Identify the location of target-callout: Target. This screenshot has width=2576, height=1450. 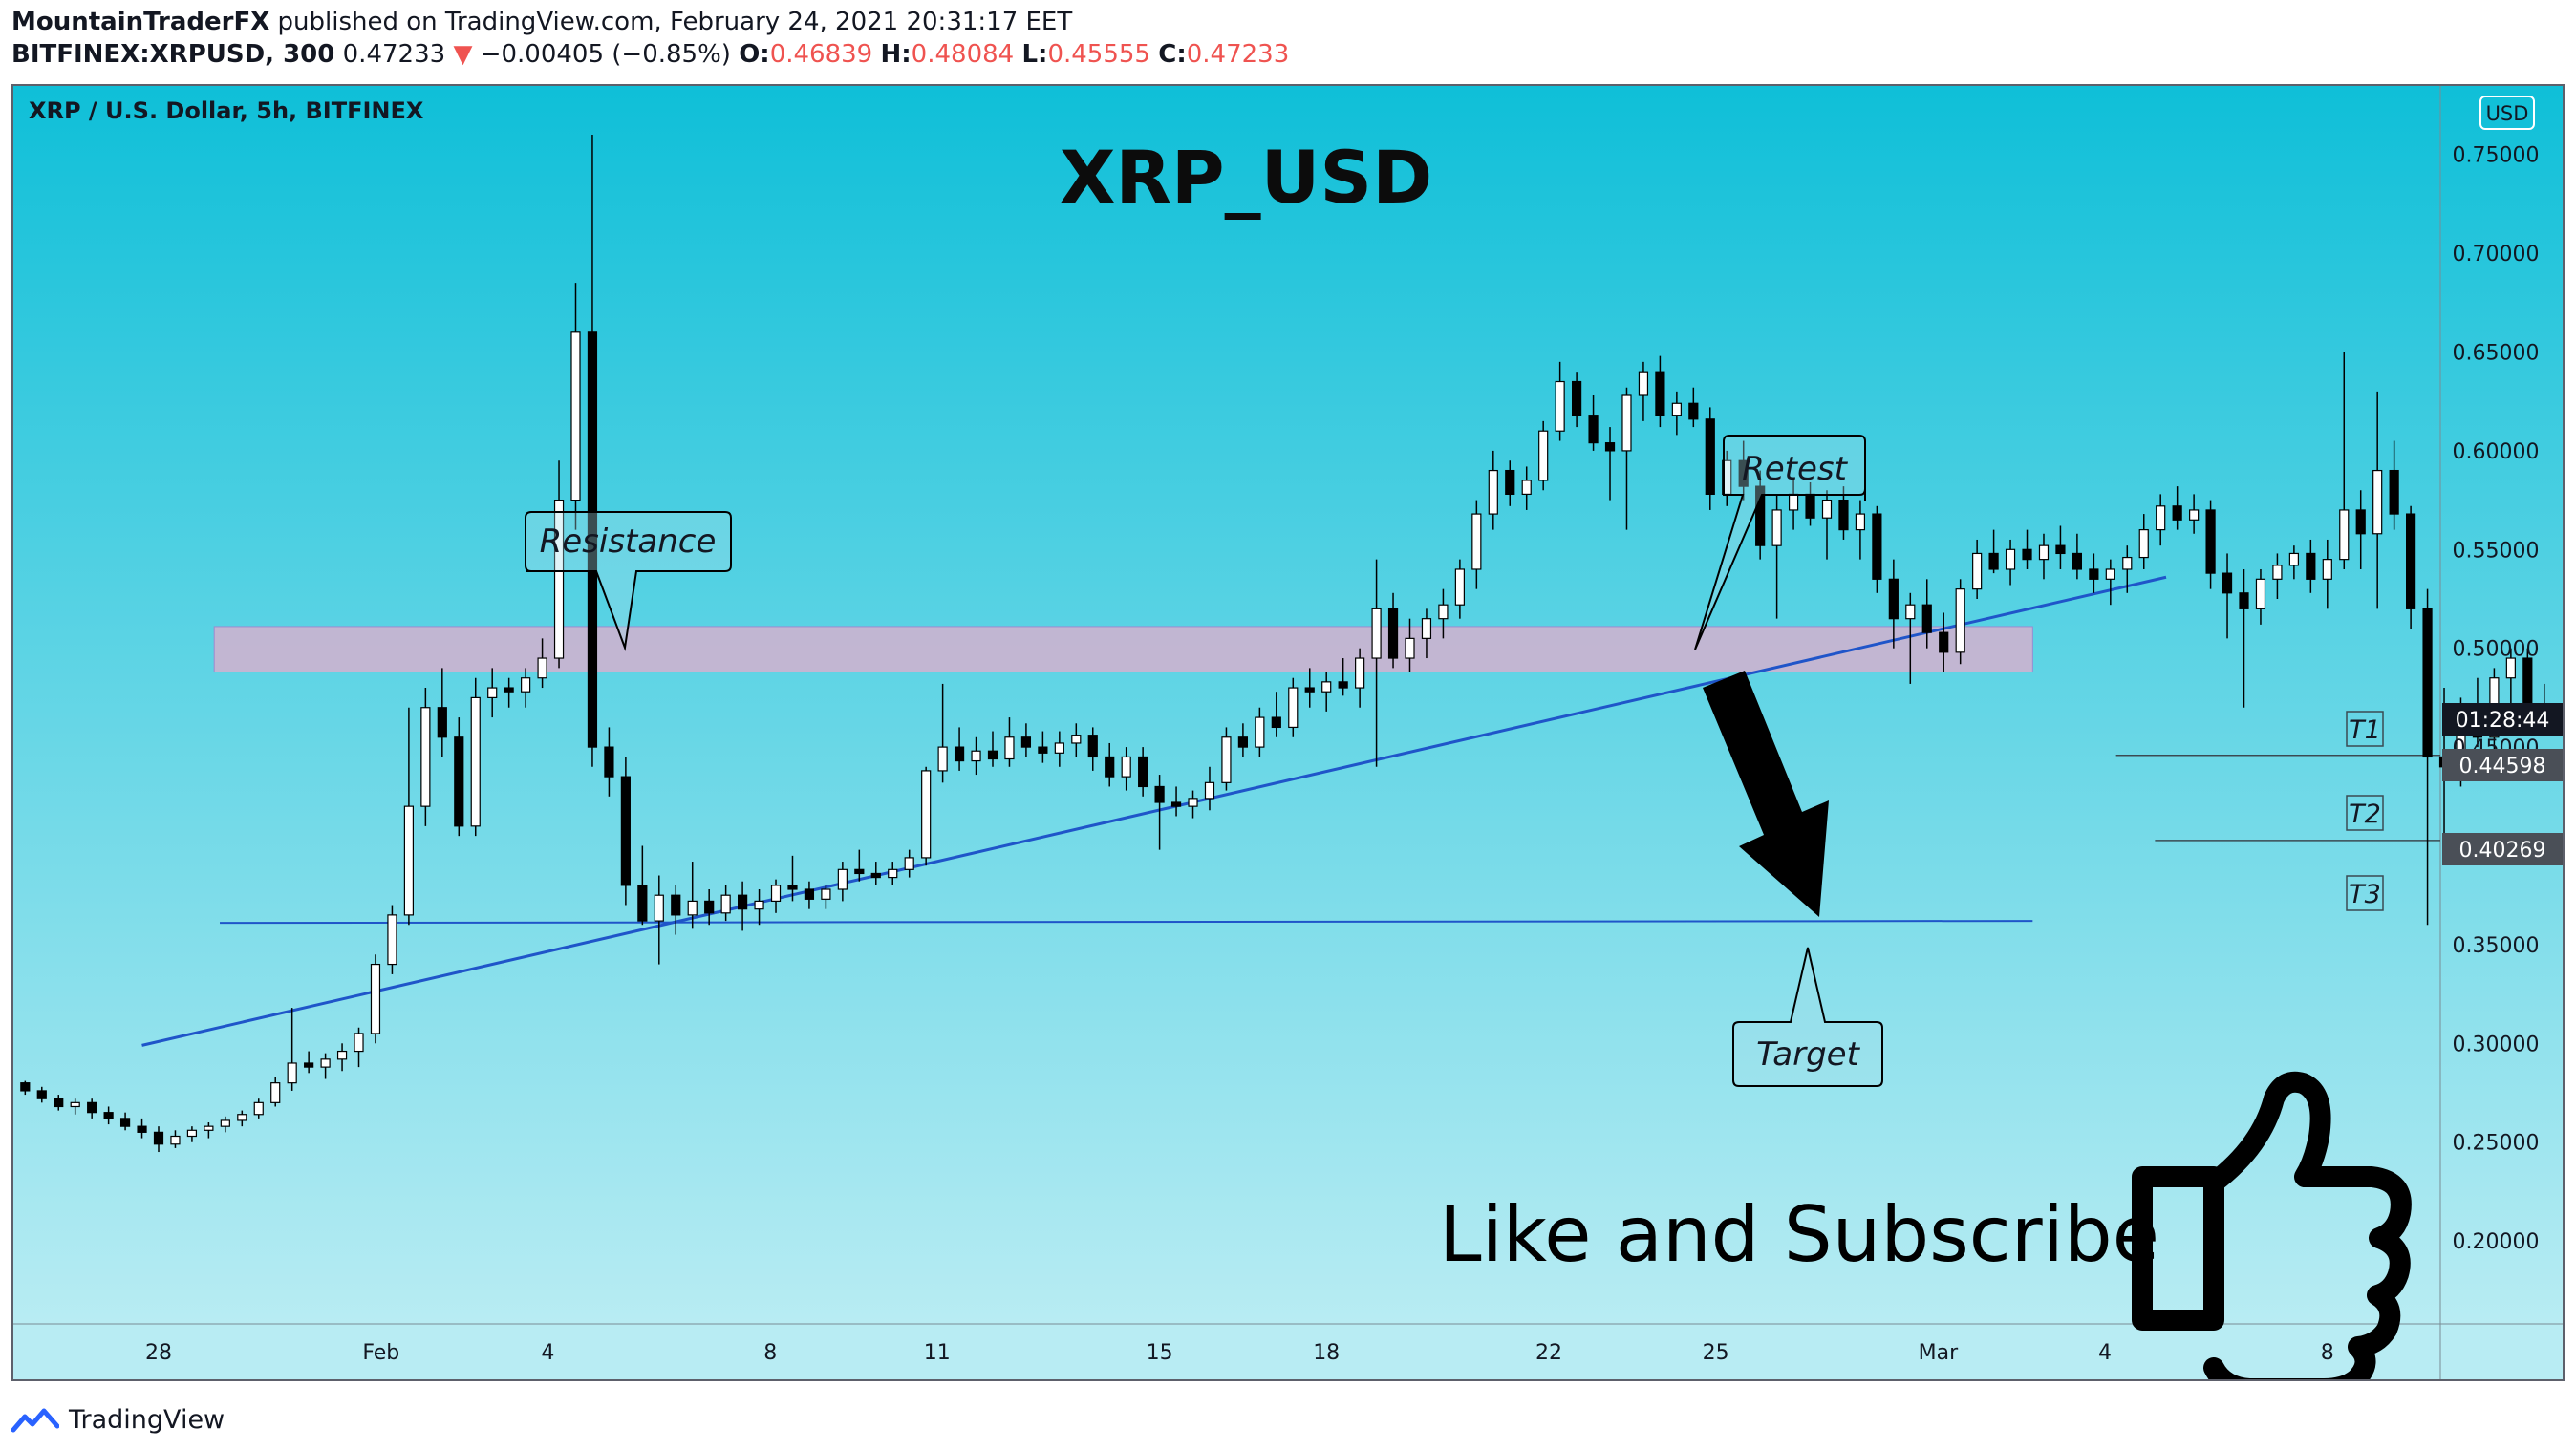
(1807, 1017).